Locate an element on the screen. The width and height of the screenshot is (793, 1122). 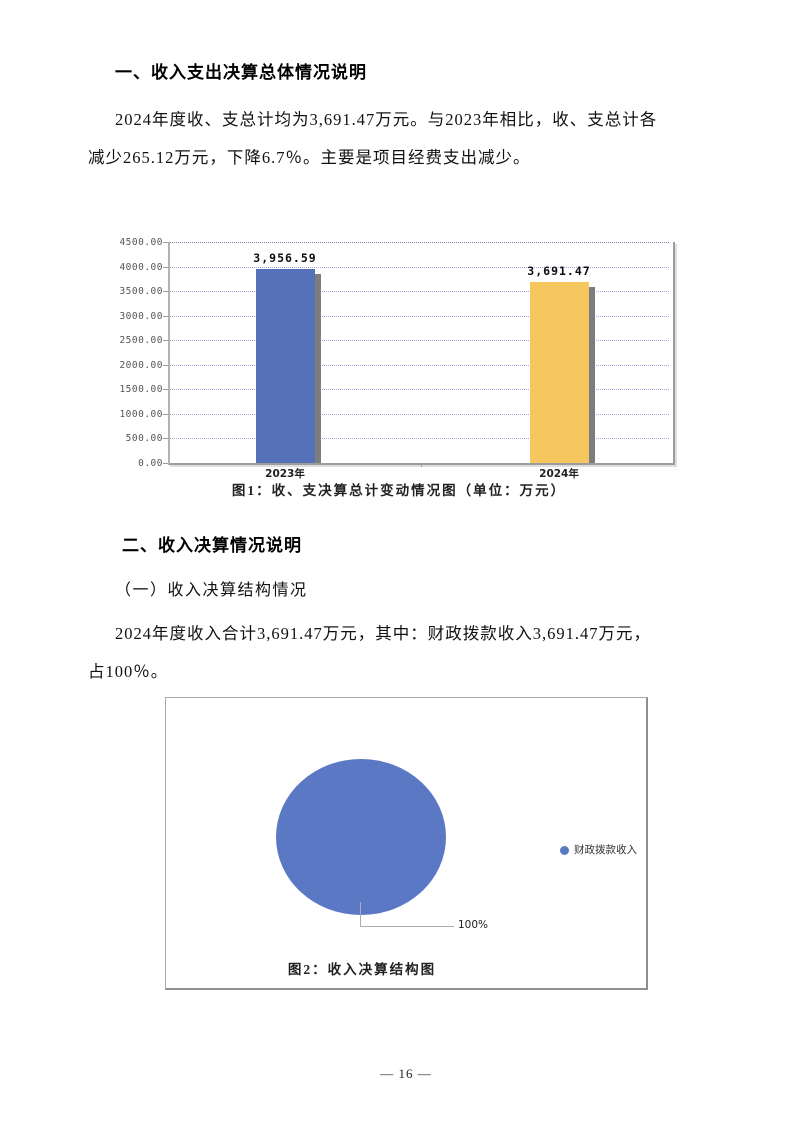
legend-dot-icon is located at coordinates (564, 850).